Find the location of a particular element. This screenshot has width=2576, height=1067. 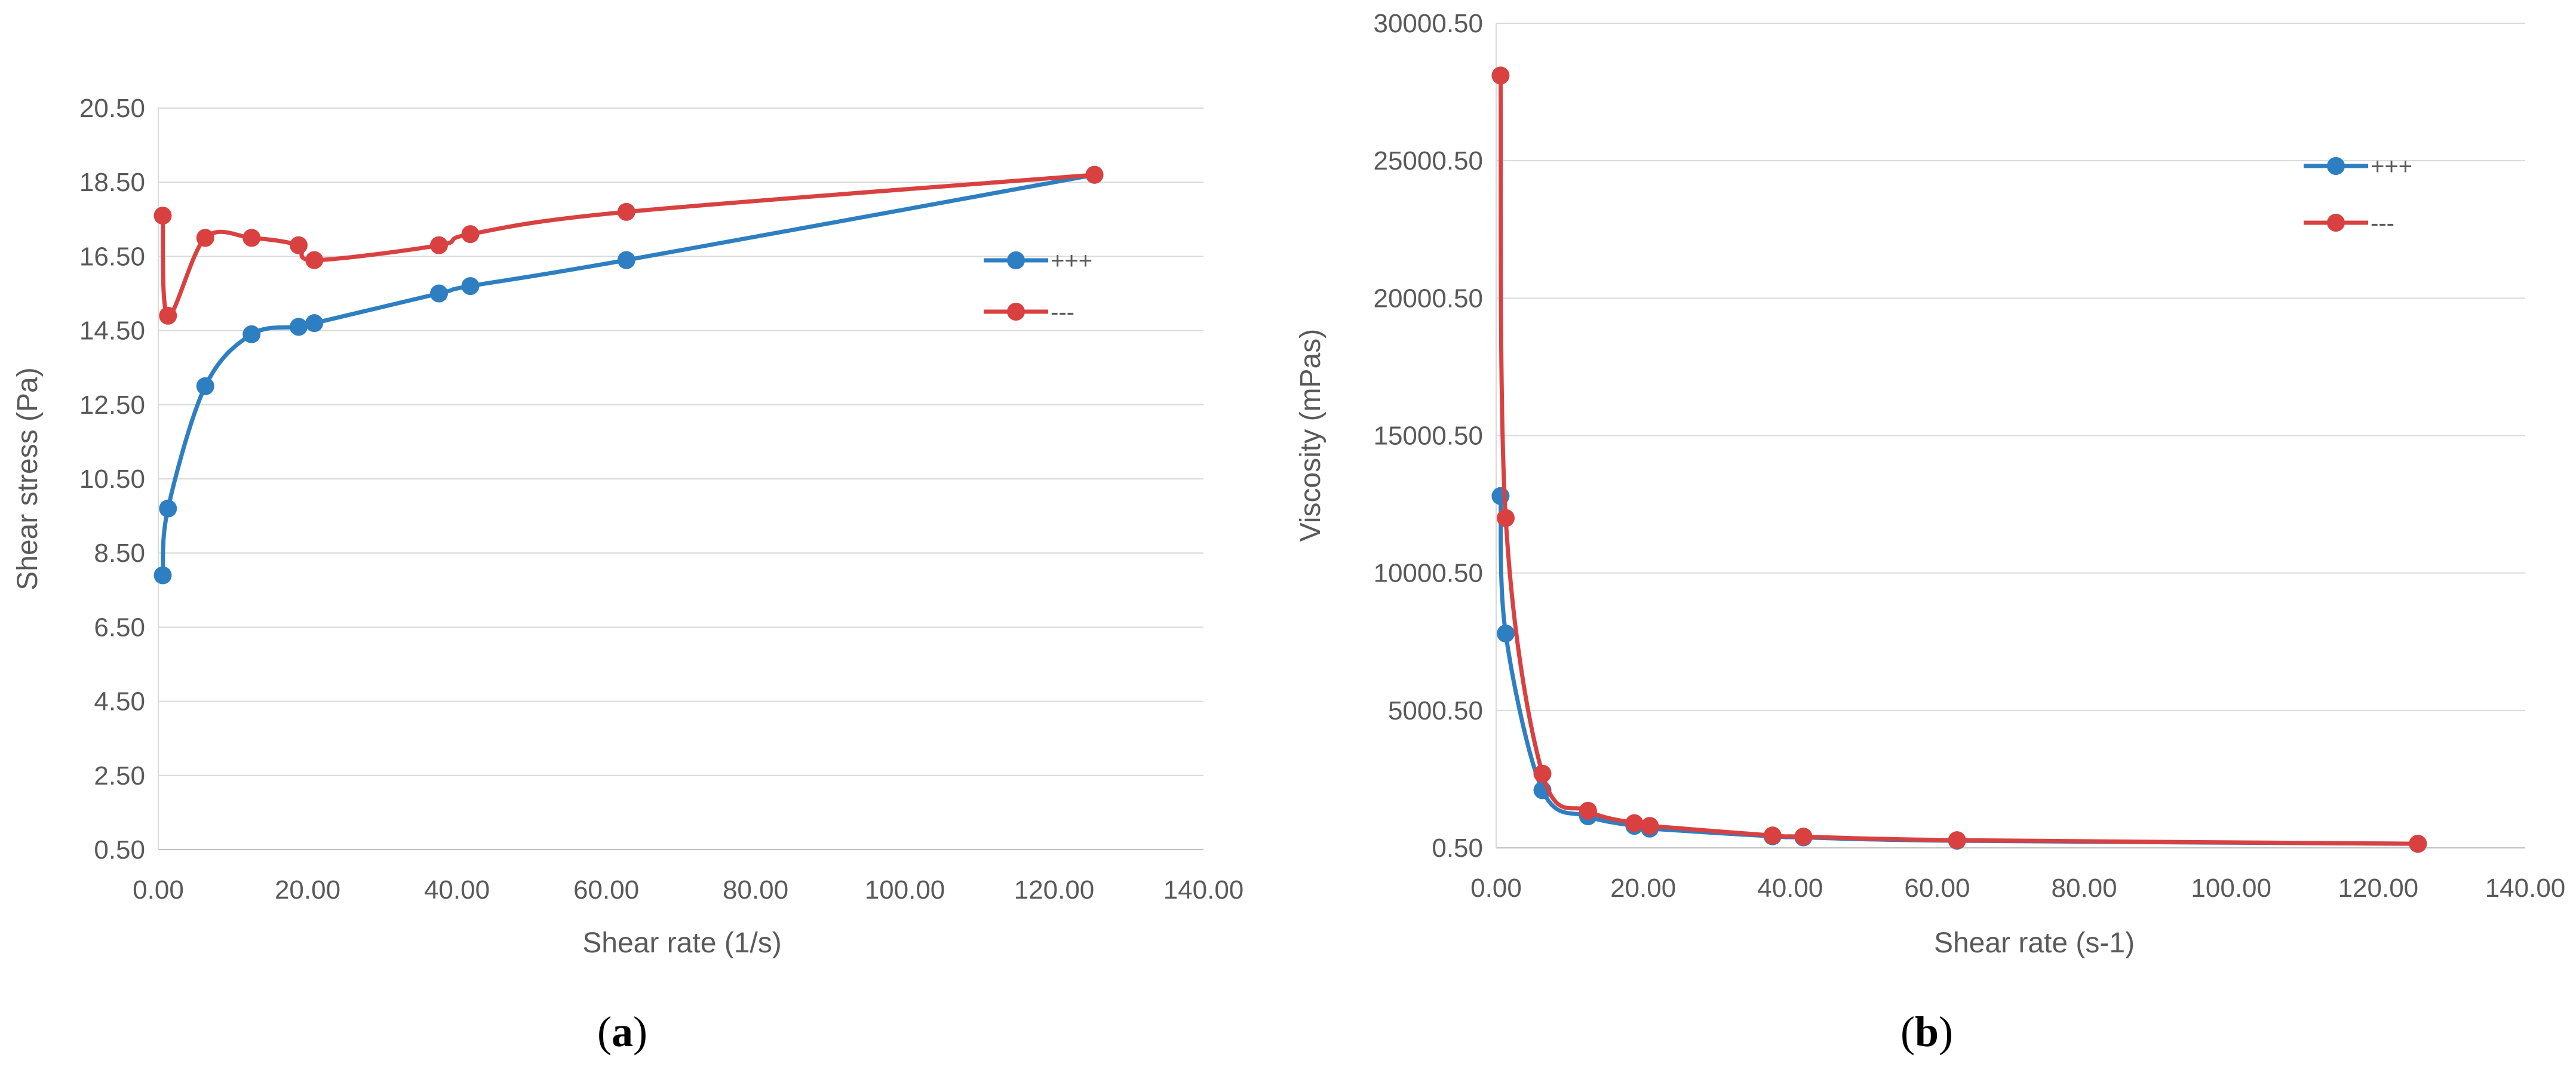

chart-b-legend: +++ --- is located at coordinates (2358, 195).